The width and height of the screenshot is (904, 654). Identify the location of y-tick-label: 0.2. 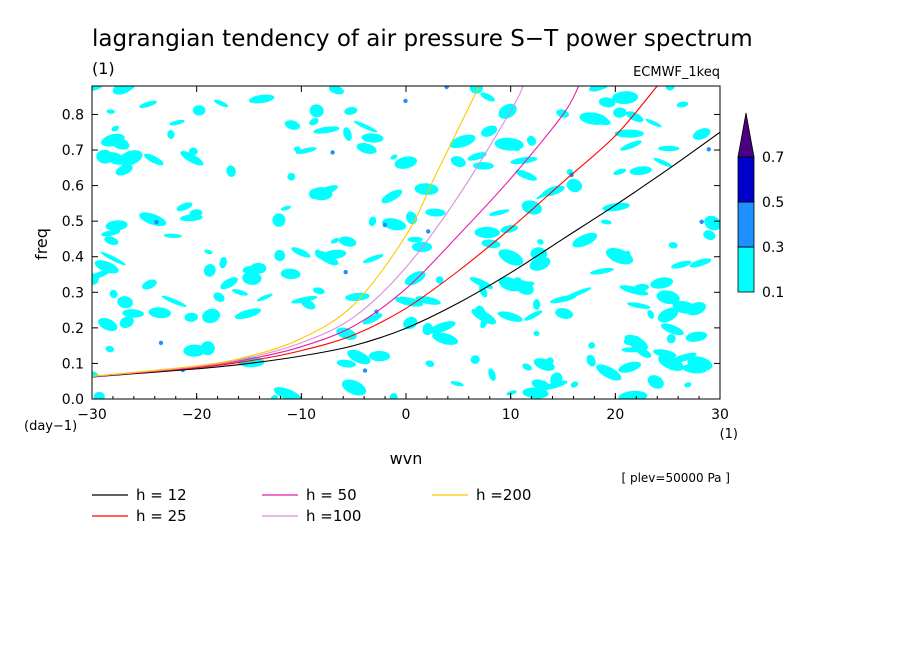
(73, 329).